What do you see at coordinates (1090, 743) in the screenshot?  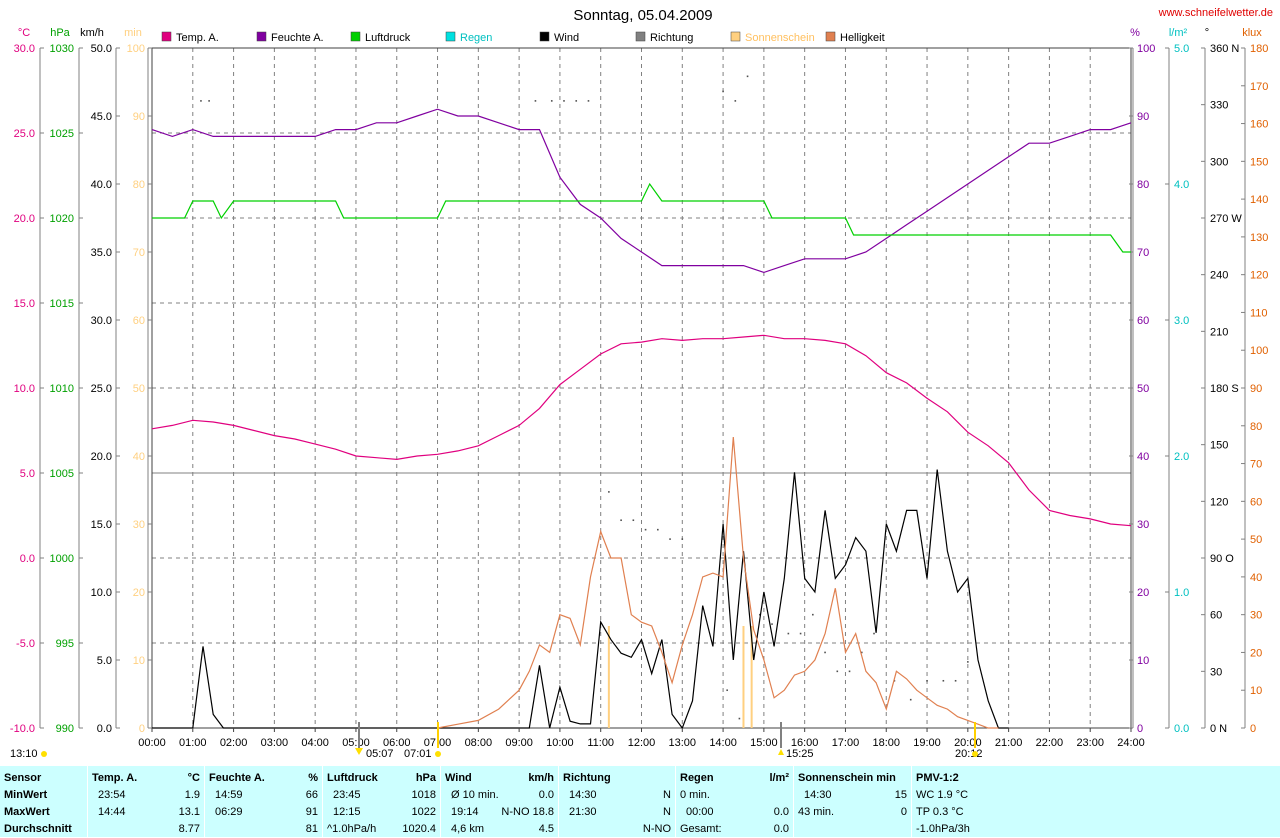 I see `x-tick-label-23: 23:00` at bounding box center [1090, 743].